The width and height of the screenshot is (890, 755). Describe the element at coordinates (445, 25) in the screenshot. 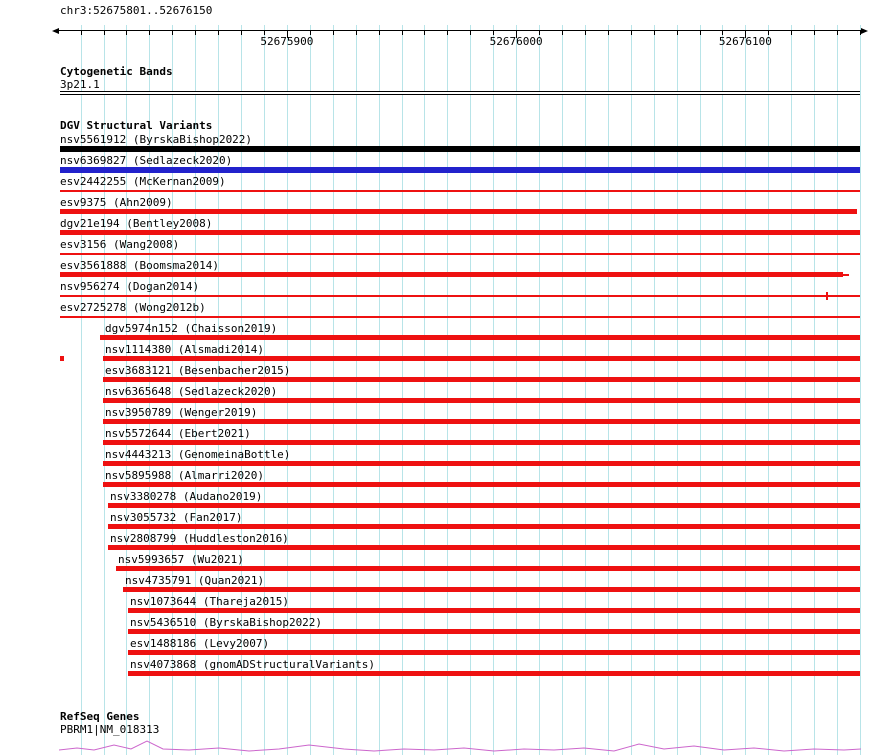

I see `coordinate-ruler: 52675900 52676000 52676100` at that location.